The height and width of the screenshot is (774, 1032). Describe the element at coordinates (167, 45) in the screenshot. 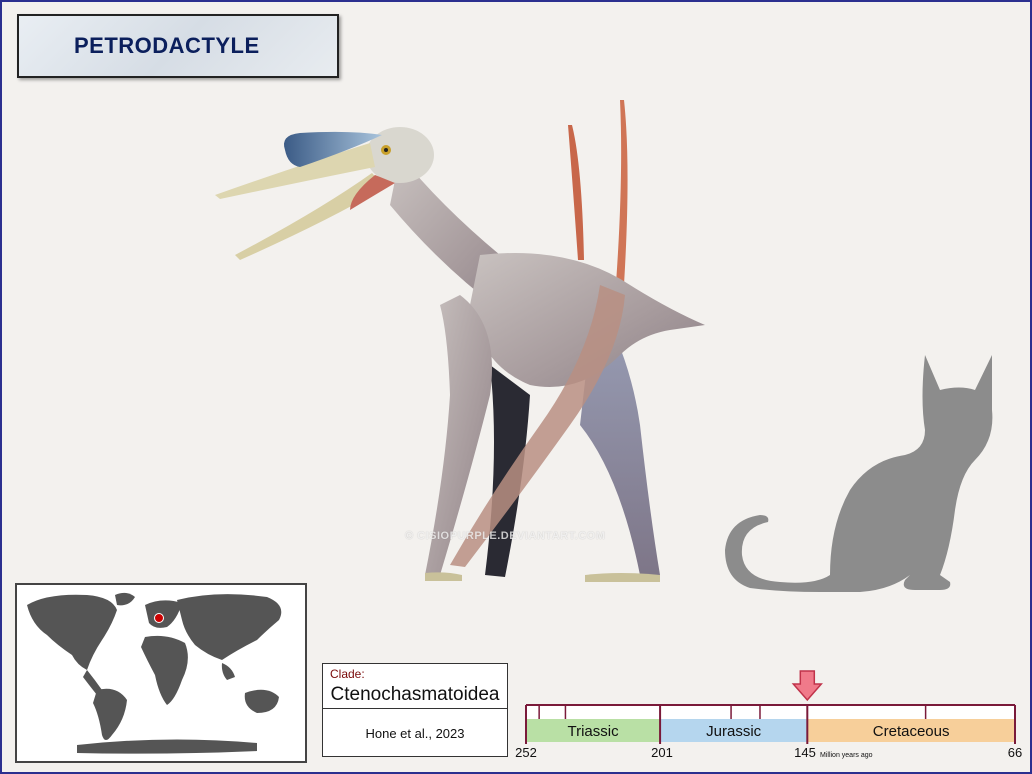

I see `page-title: PETRODACTYLE` at that location.